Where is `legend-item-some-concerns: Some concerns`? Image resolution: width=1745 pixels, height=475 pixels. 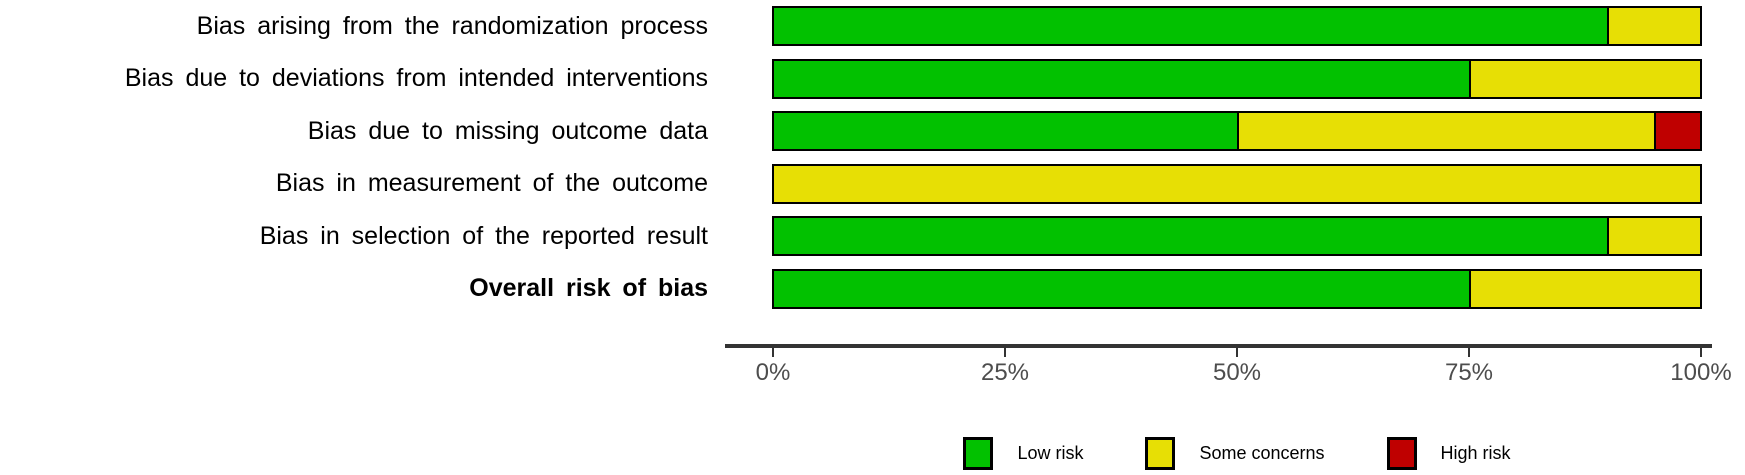
legend-item-some-concerns: Some concerns is located at coordinates (1235, 453).